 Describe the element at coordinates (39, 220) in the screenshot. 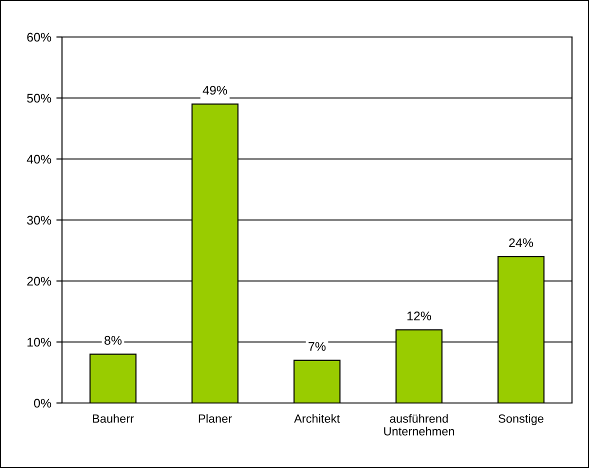

I see `y-tick-label: 30%` at that location.